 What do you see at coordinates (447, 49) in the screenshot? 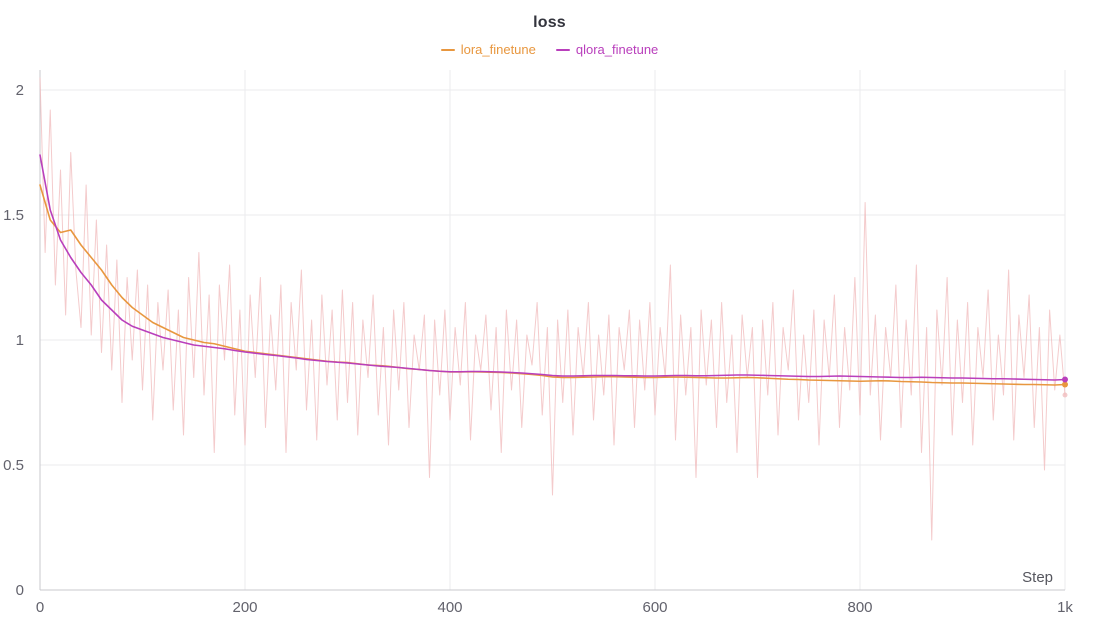
I see `legend-swatch-lora-icon` at bounding box center [447, 49].